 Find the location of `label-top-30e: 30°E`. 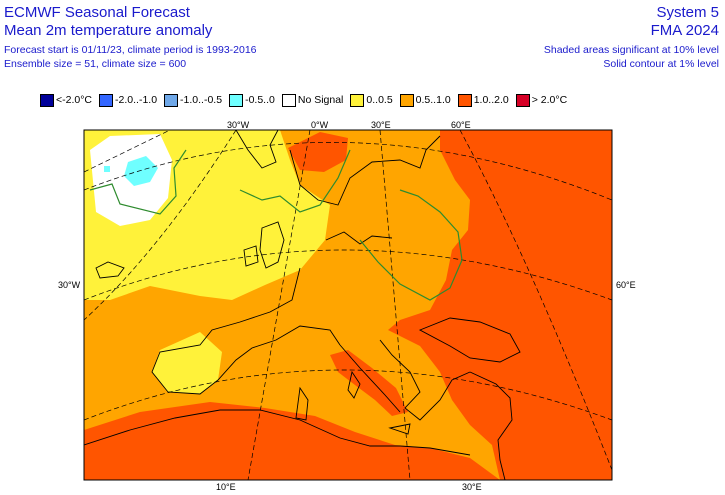

label-top-30e: 30°E is located at coordinates (381, 125).